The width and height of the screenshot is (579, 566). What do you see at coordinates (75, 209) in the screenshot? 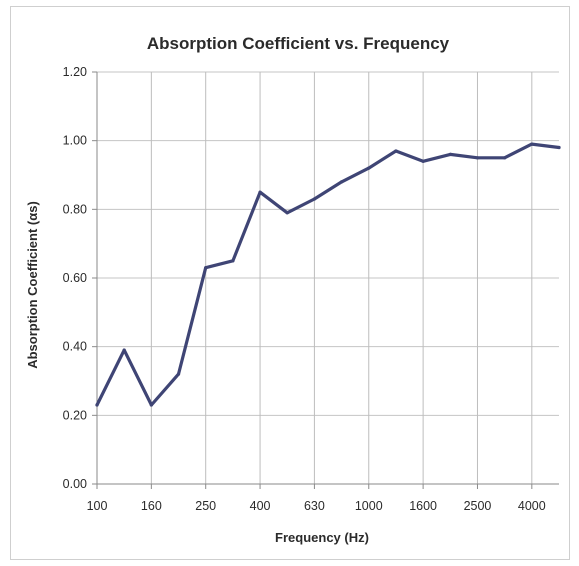
I see `y-tick-label: 0.80` at bounding box center [75, 209].